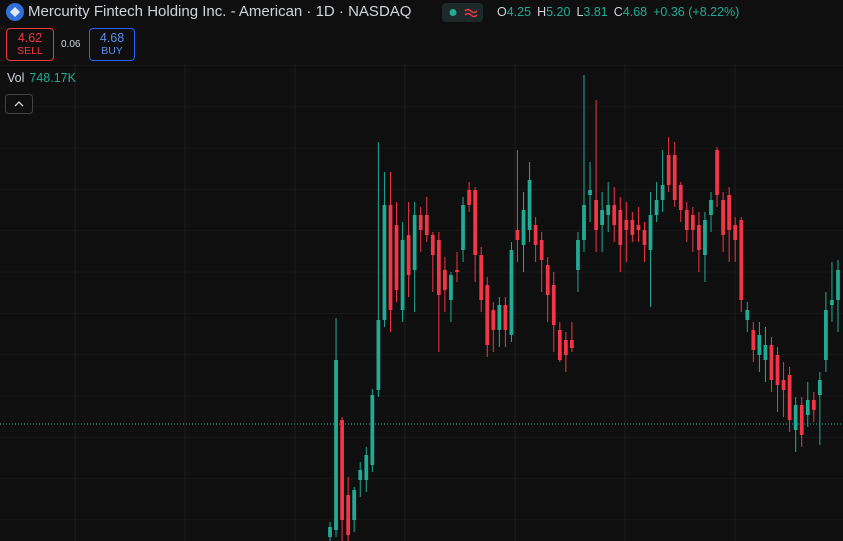 The image size is (843, 541). I want to click on change-value: +0.36 (+8.22%), so click(696, 12).